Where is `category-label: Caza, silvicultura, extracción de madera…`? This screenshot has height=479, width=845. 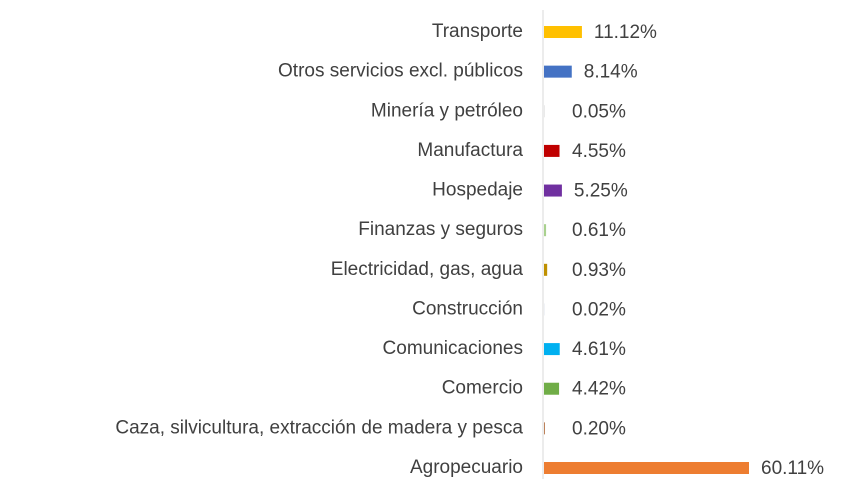
category-label: Caza, silvicultura, extracción de madera… is located at coordinates (319, 427).